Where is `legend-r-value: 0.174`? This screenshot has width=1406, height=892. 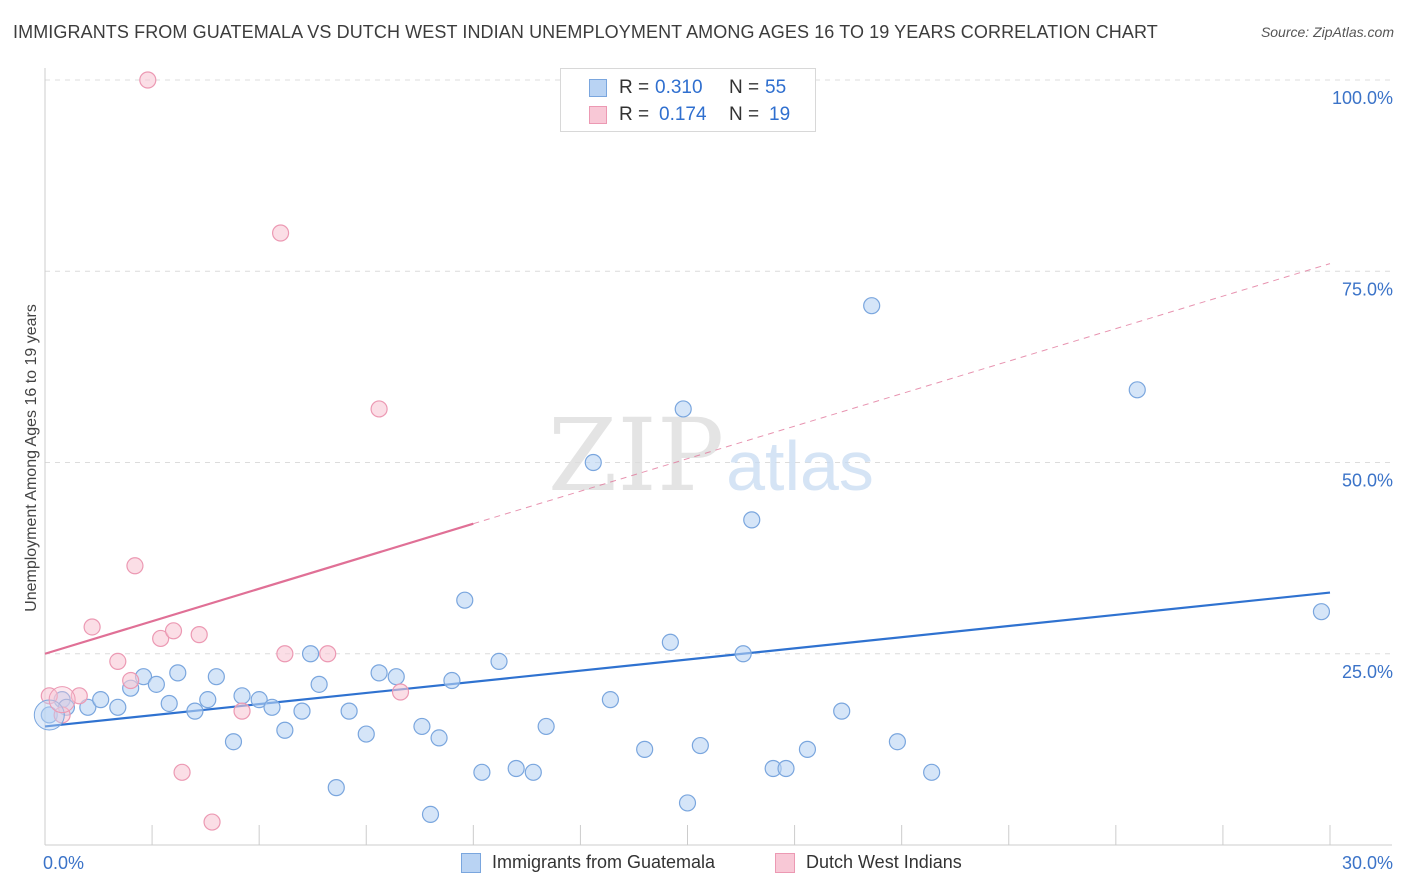 legend-r-value: 0.174 is located at coordinates (683, 114).